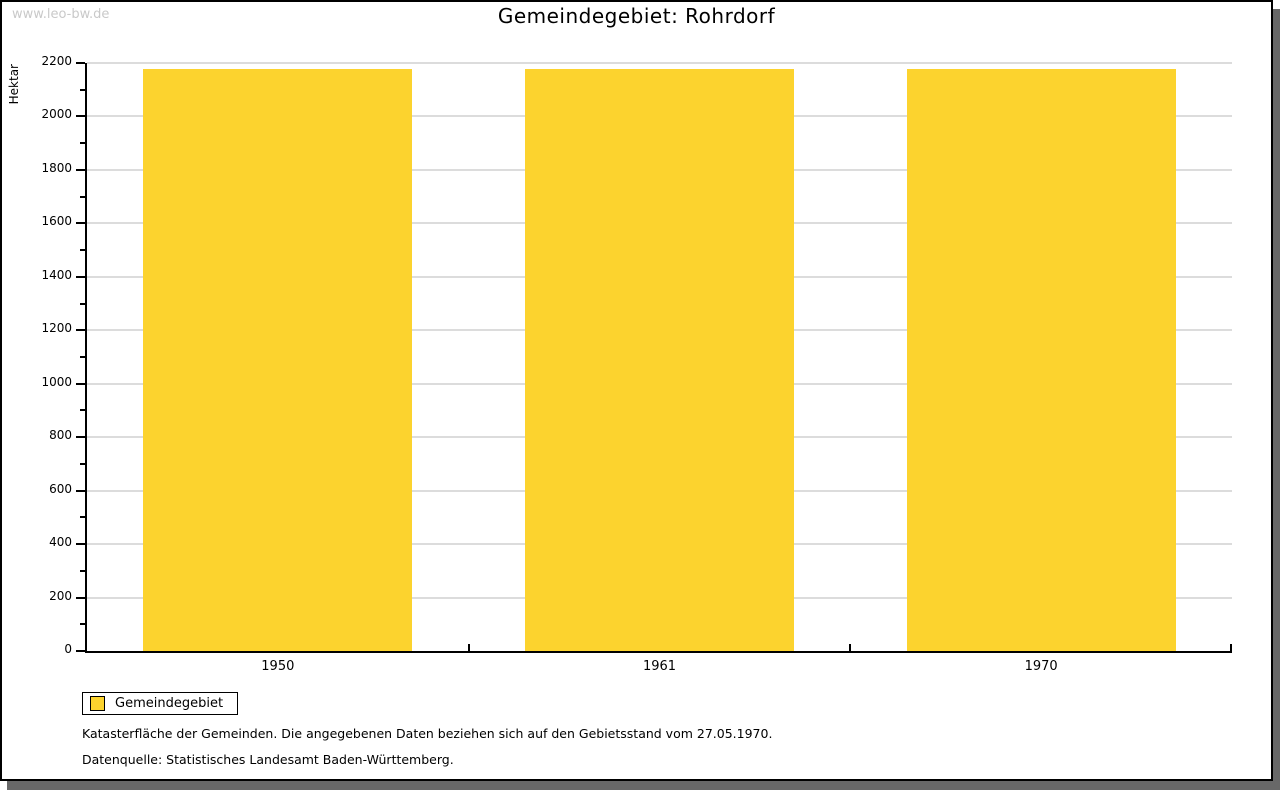 The width and height of the screenshot is (1280, 791). What do you see at coordinates (56, 274) in the screenshot?
I see `y-axis-tick-label: 1400` at bounding box center [56, 274].